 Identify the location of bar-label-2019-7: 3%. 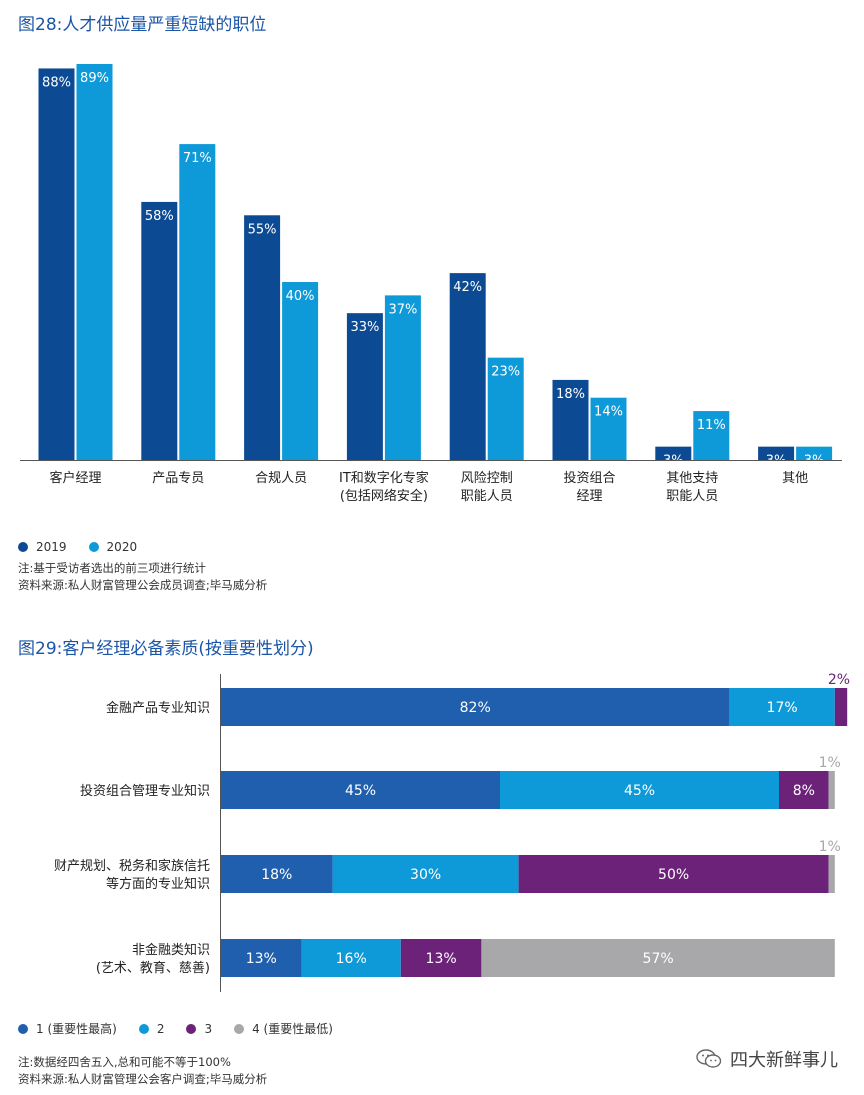
(776, 461).